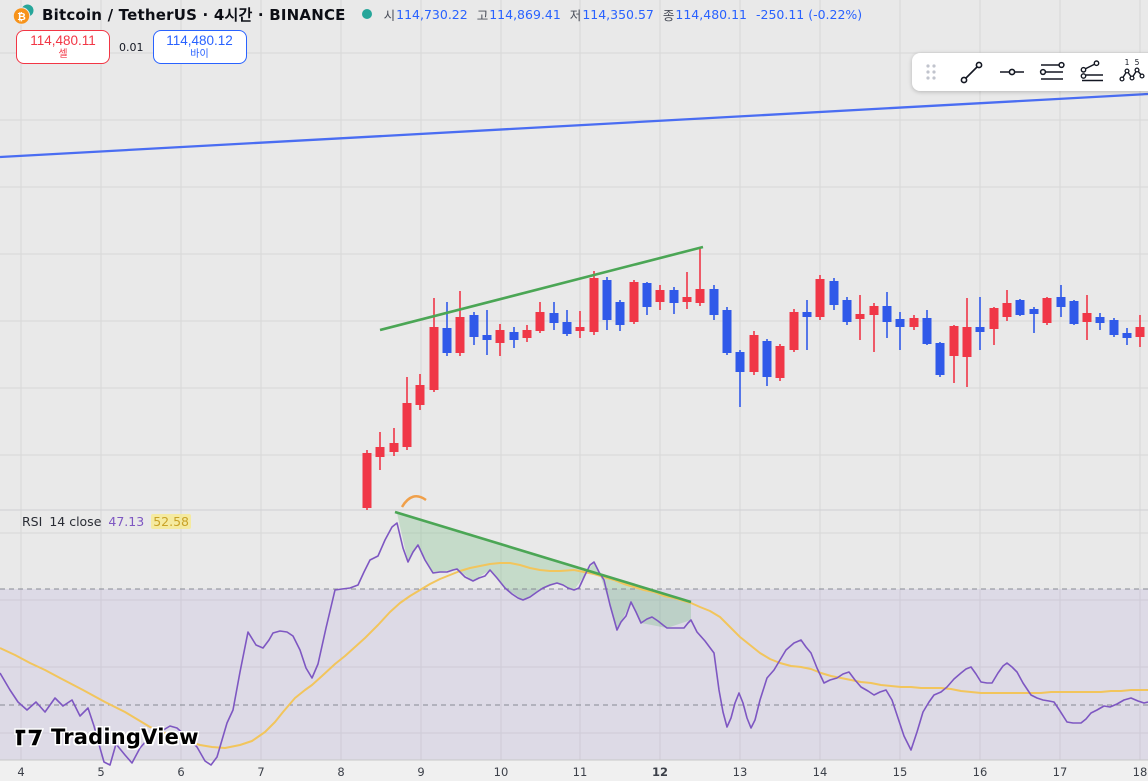 The height and width of the screenshot is (781, 1148). I want to click on ohlc-value: 114,350.57, so click(618, 14).